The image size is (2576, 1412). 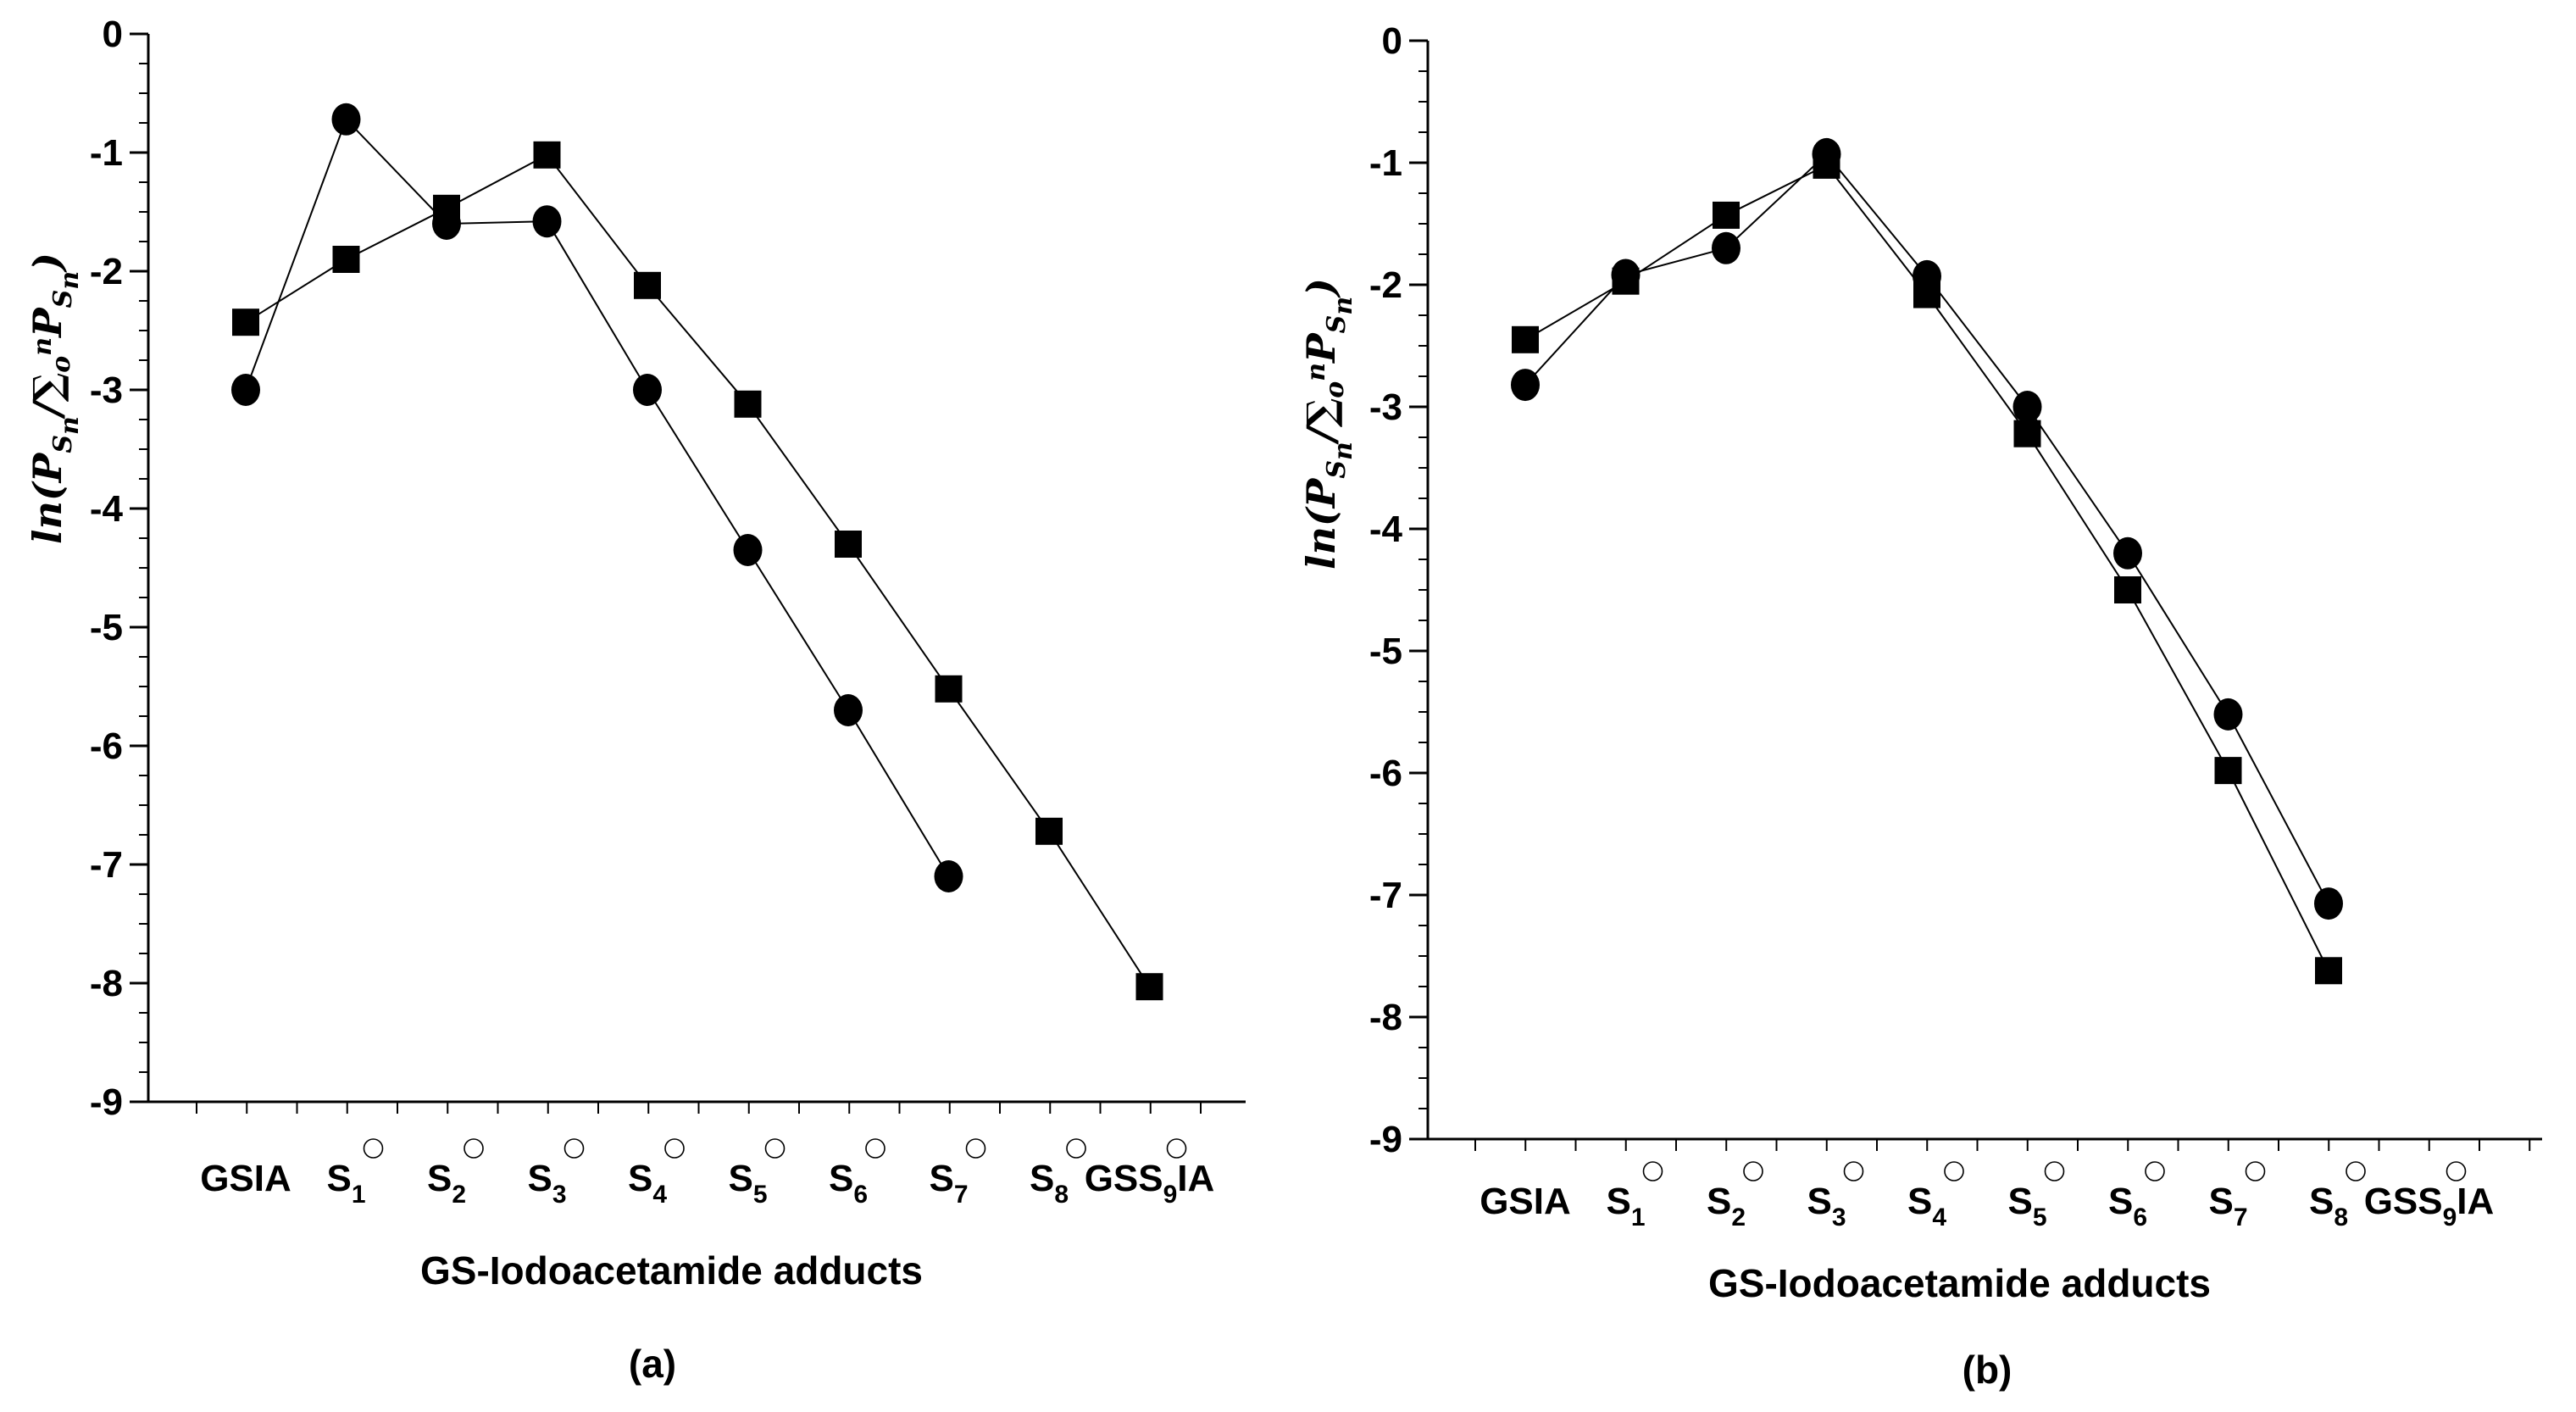 I want to click on x-category-label: S3, so click(x=1826, y=1206).